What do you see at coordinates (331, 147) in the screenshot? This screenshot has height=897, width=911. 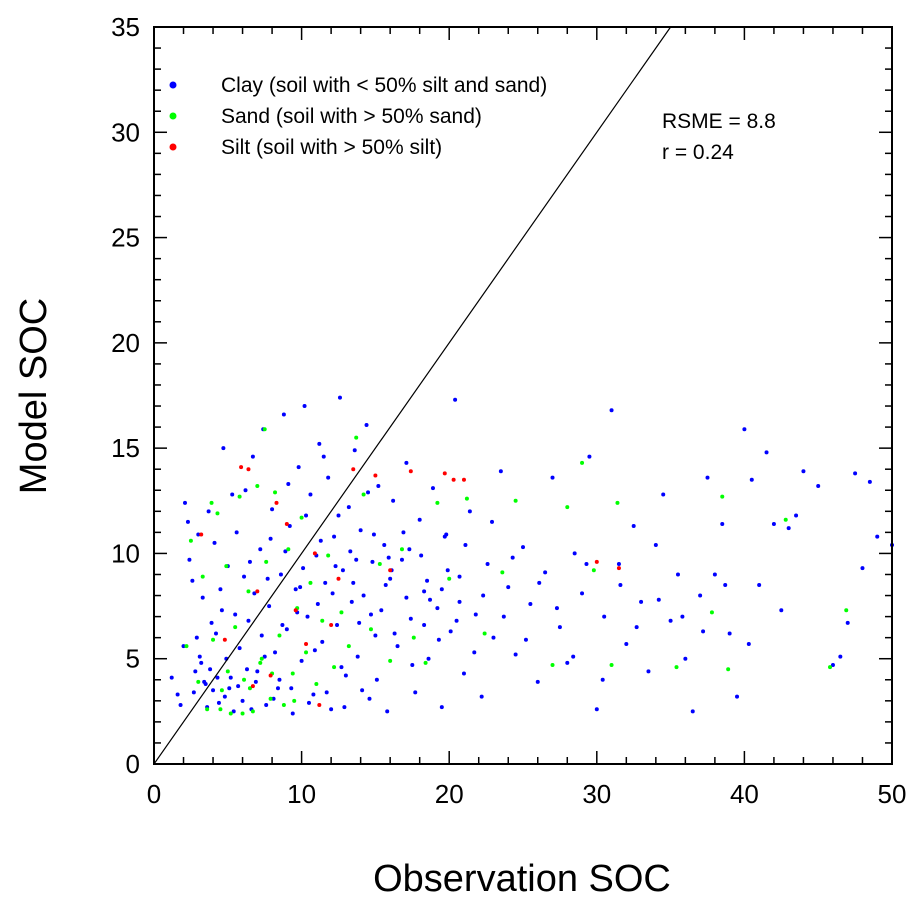 I see `legend-label: Silt (soil with > 50% silt)` at bounding box center [331, 147].